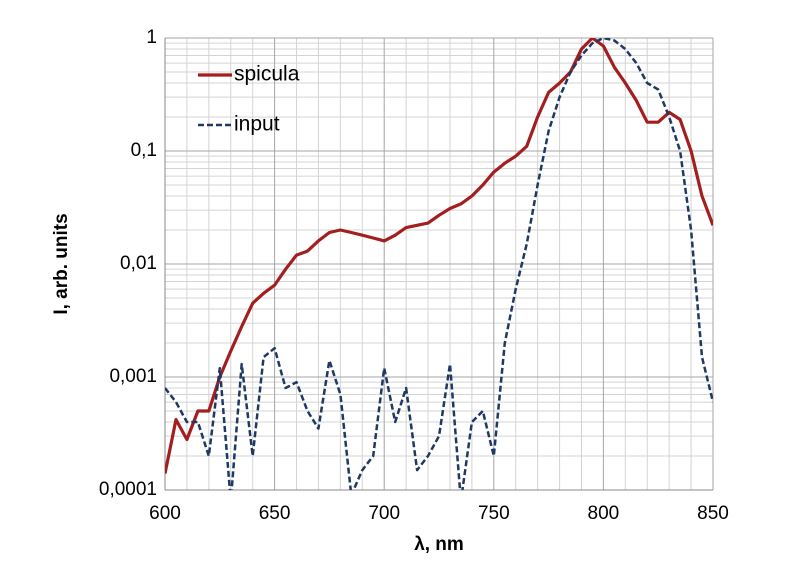 The image size is (800, 587). Describe the element at coordinates (494, 513) in the screenshot. I see `x-tick-label: 750` at that location.